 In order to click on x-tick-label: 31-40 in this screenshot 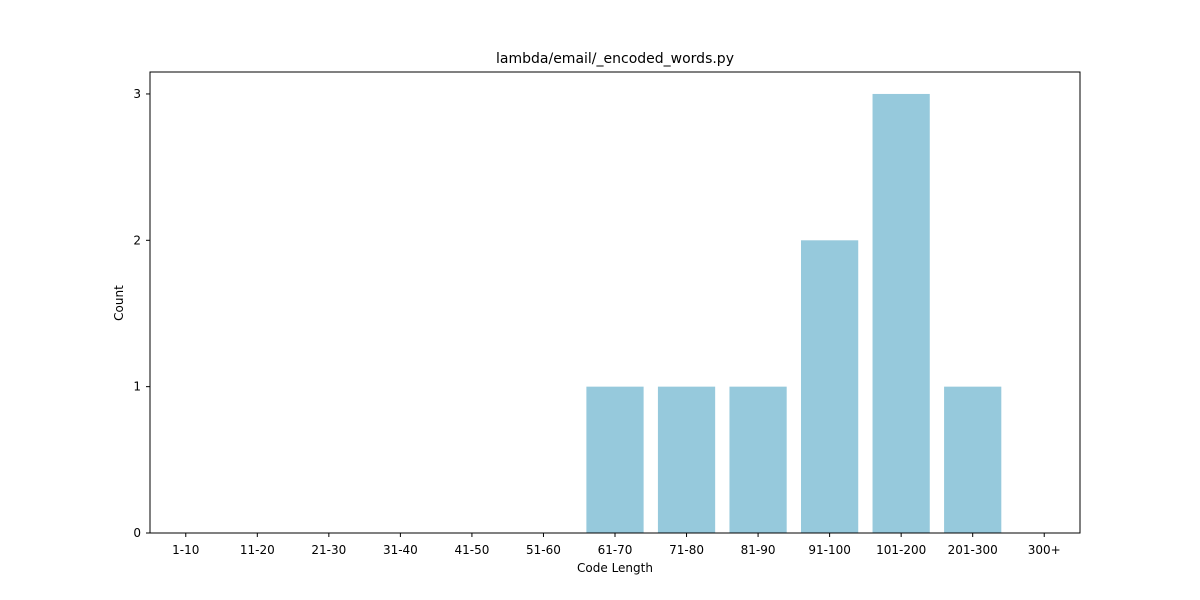, I will do `click(400, 550)`.